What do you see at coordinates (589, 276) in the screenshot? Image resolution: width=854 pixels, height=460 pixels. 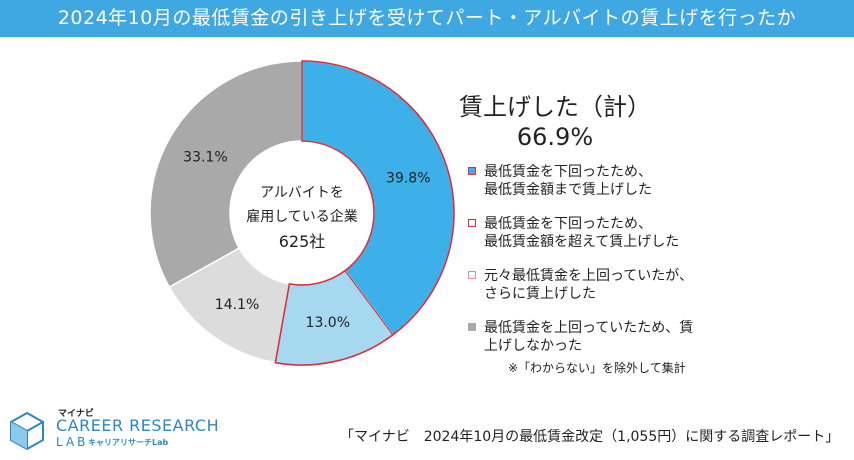 I see `legend-line: 元々最低賃金を上回っていたが、` at bounding box center [589, 276].